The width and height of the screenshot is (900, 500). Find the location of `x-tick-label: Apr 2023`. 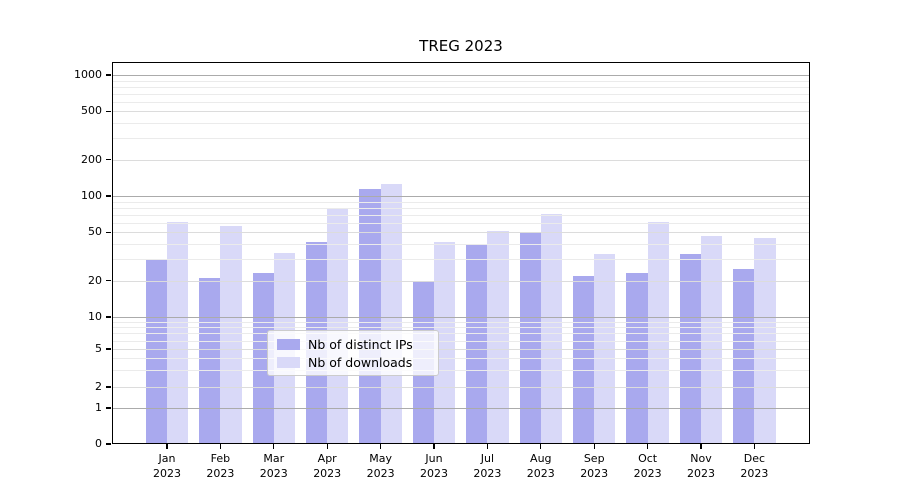

x-tick-label: Apr 2023 is located at coordinates (327, 466).